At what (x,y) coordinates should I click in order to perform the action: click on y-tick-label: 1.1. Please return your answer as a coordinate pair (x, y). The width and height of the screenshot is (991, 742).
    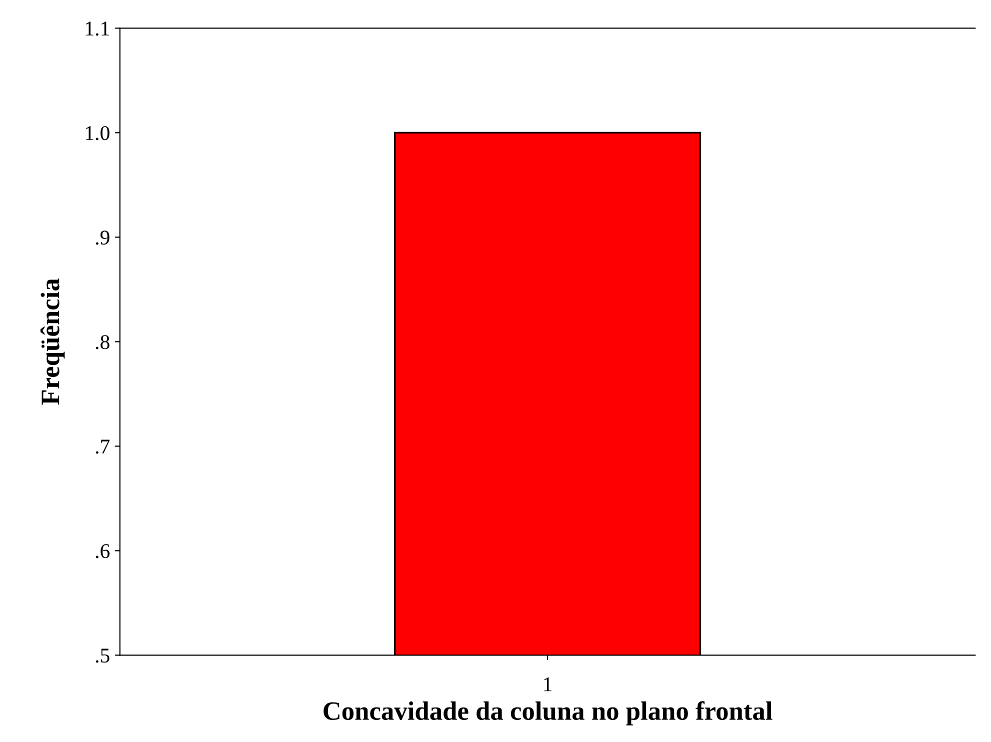
    Looking at the image, I should click on (97, 29).